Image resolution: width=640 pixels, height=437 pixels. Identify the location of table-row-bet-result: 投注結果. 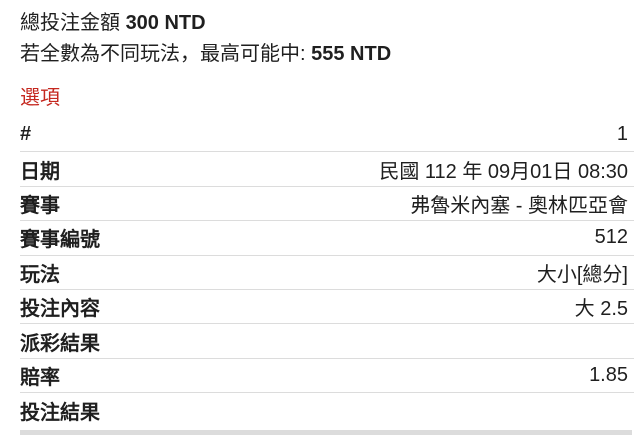
(327, 410).